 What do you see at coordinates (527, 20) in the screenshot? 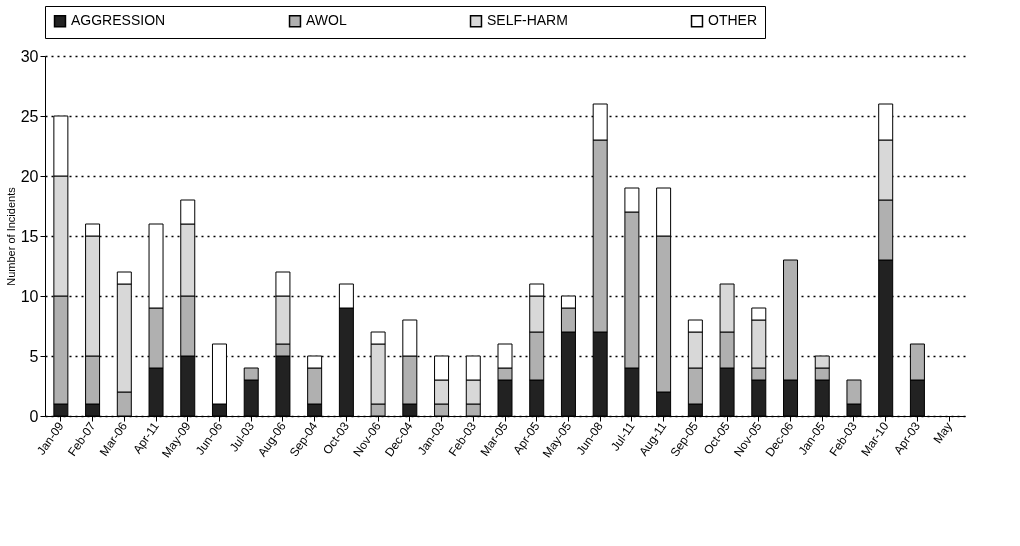
I see `legend-label: SELF-HARM` at bounding box center [527, 20].